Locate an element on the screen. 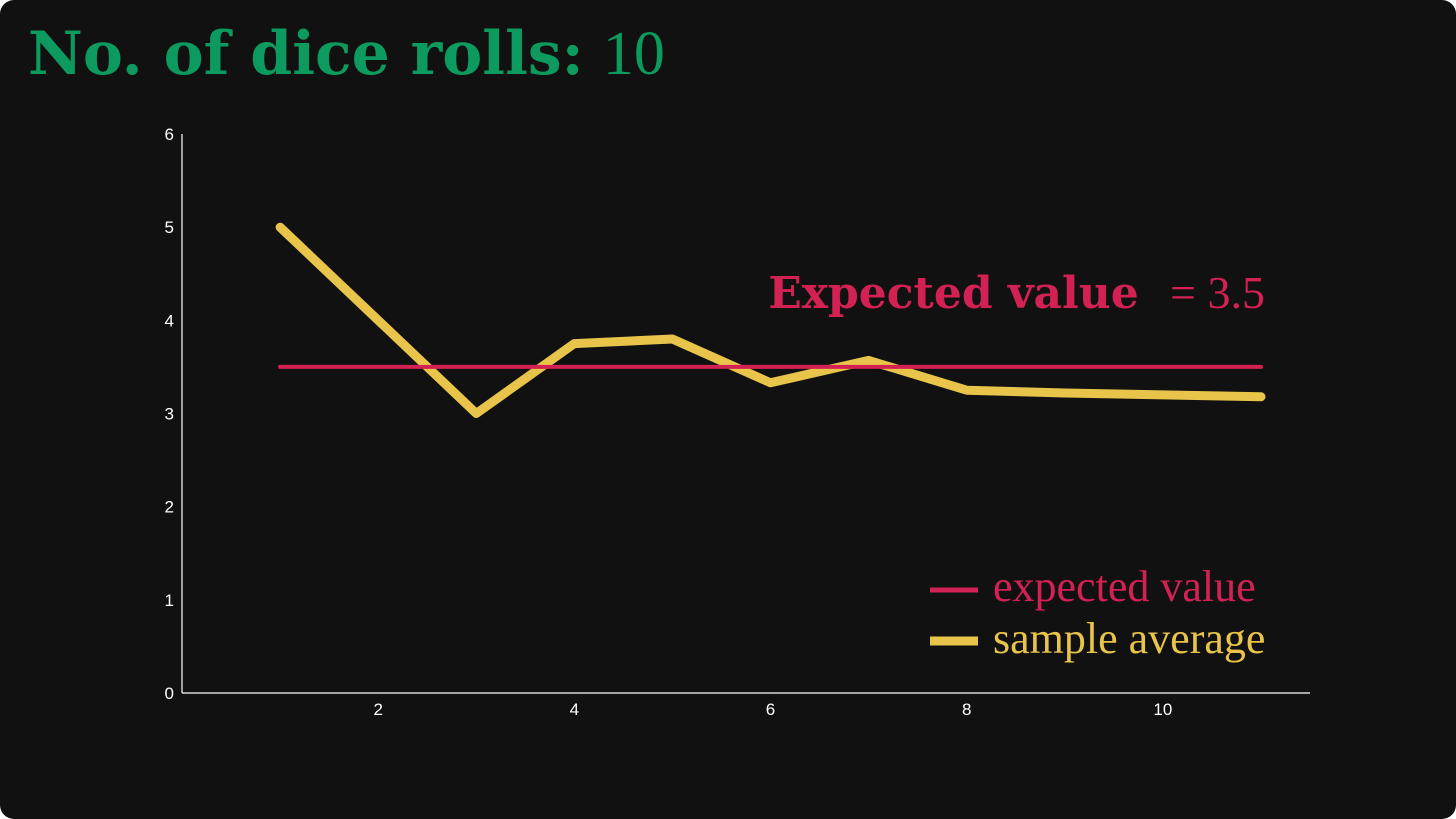 Image resolution: width=1456 pixels, height=819 pixels. legend: expected value sample average is located at coordinates (1097, 612).